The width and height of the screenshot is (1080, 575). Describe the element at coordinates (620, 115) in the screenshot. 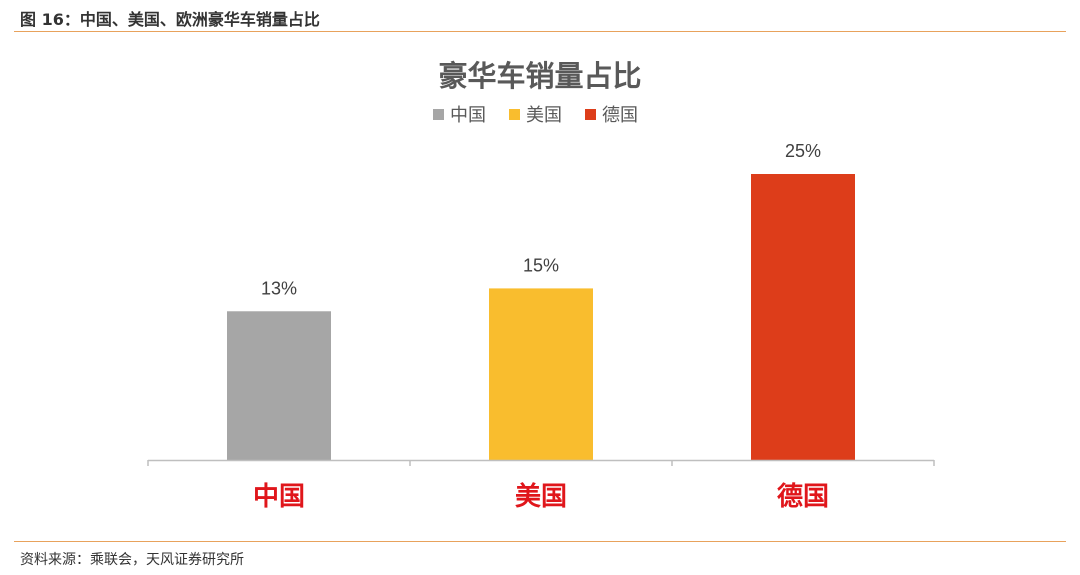

I see `legend-label: 德国` at that location.